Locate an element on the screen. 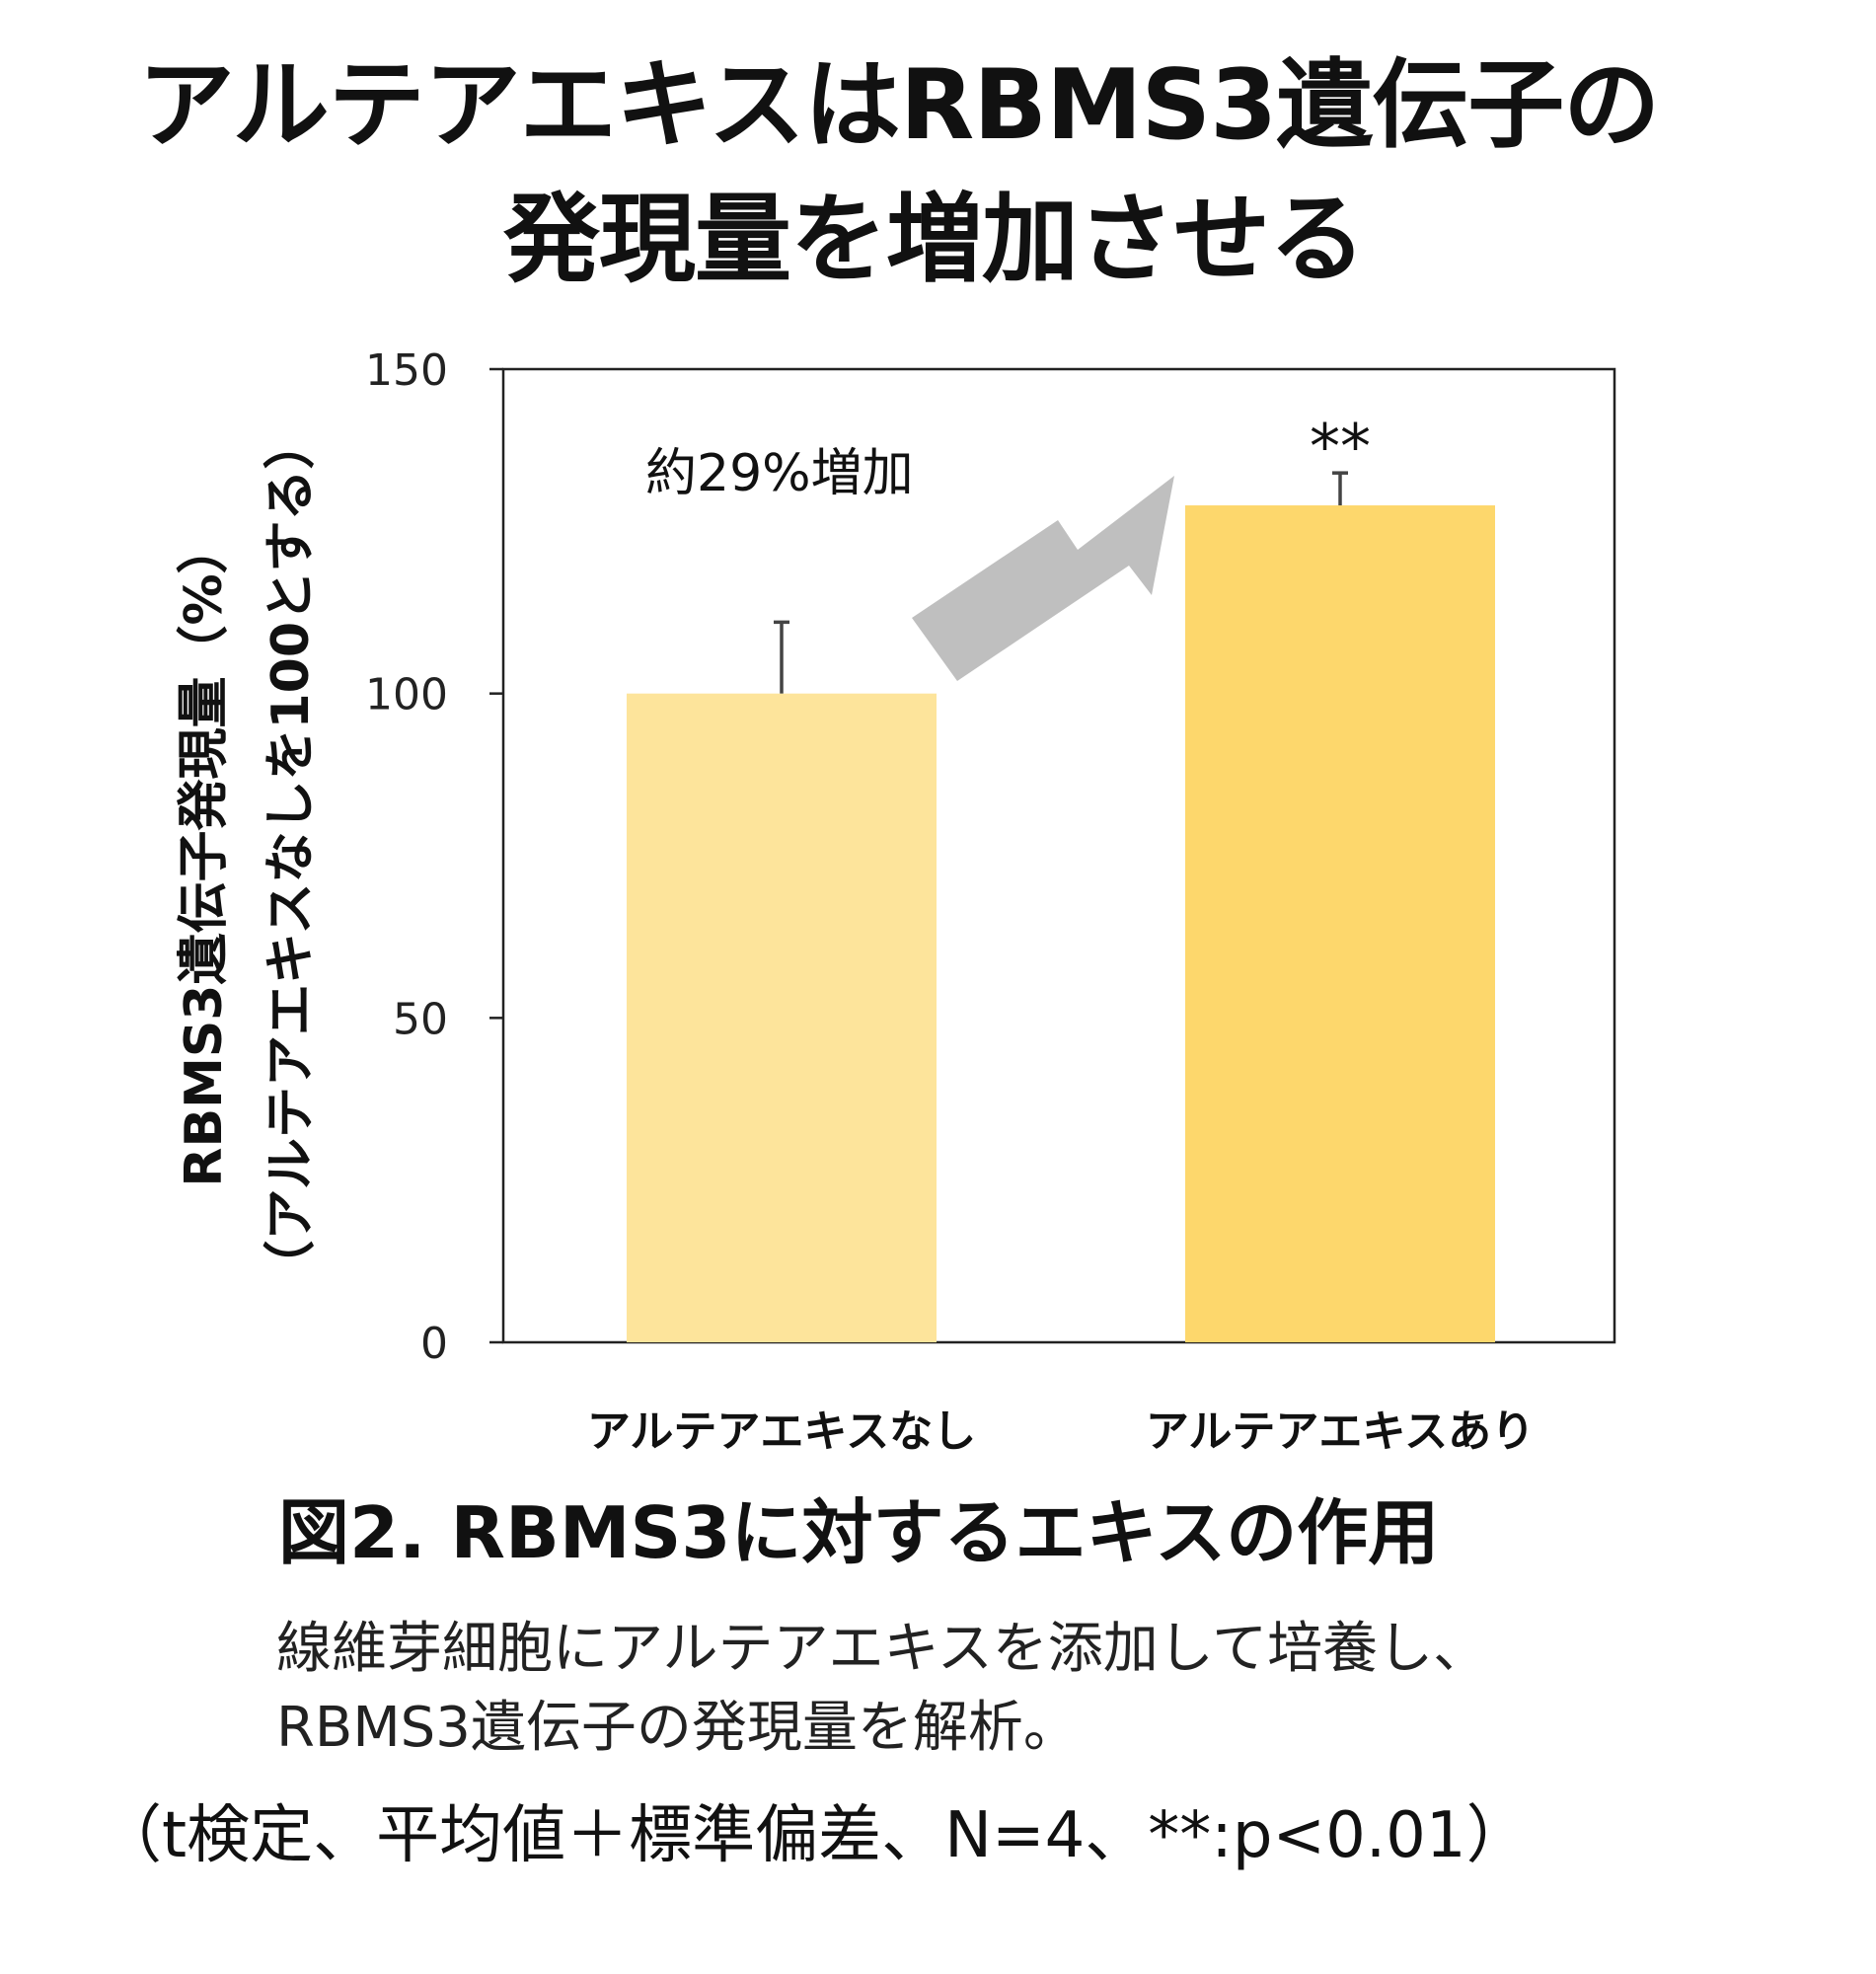 This screenshot has width=1876, height=1974. category-labels: アルテアエキスなし アルテアエキスあり is located at coordinates (1061, 1432).